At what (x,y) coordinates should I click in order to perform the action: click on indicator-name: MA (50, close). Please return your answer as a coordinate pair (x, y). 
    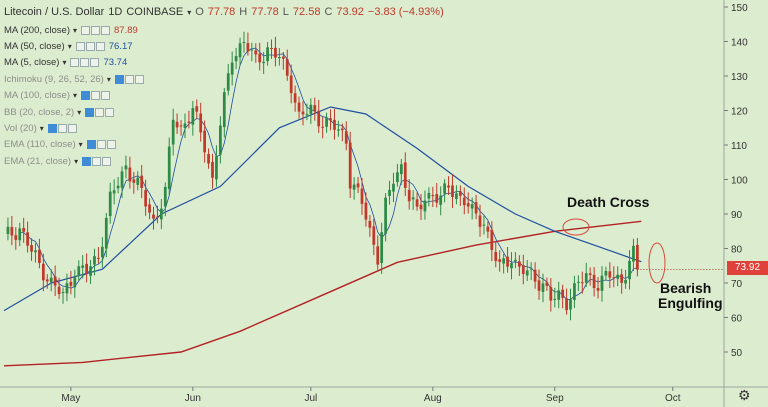
    Looking at the image, I should click on (34, 47).